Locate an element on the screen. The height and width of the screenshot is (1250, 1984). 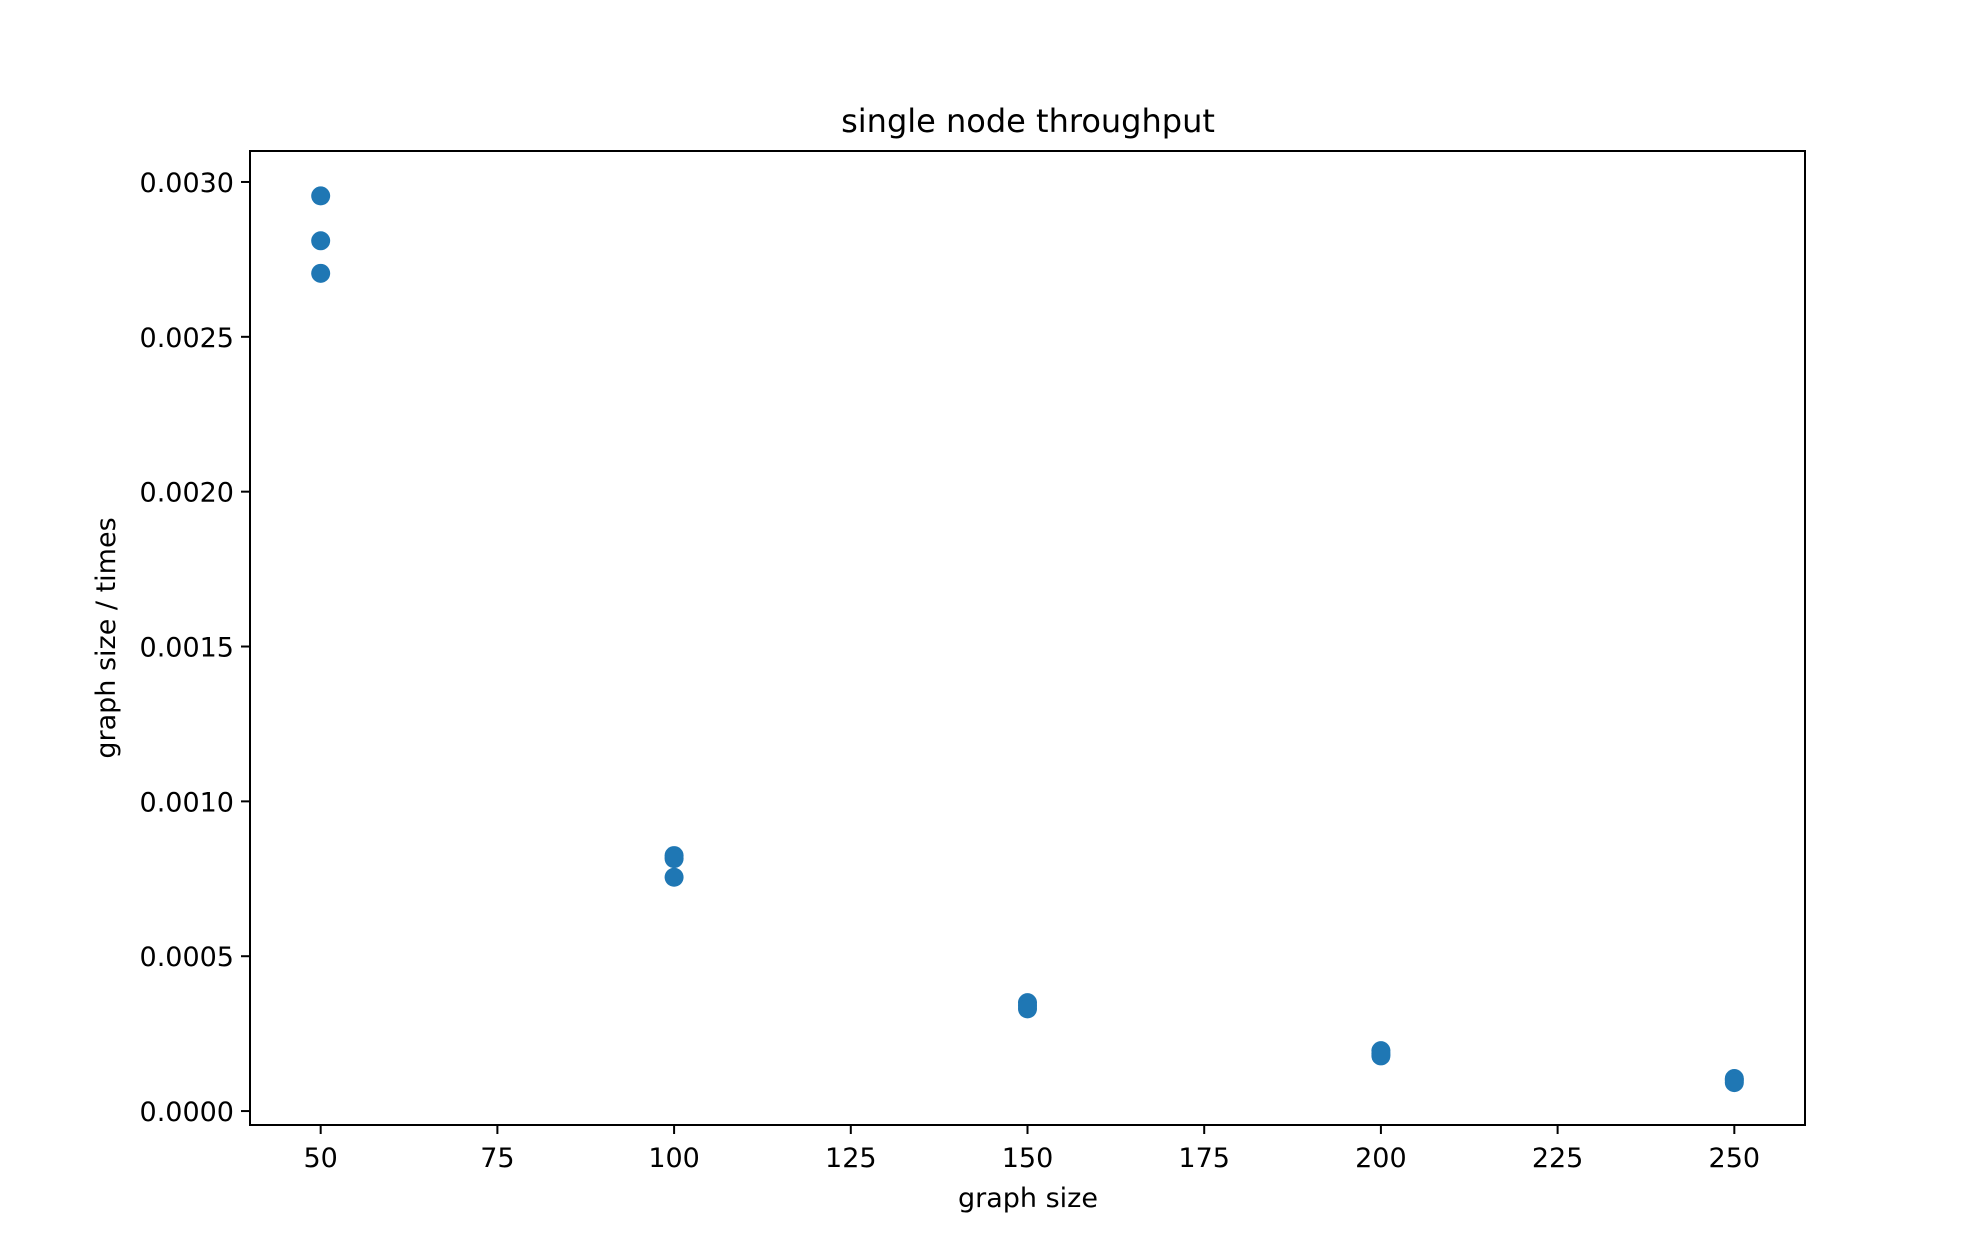
x-tick-label: 150 is located at coordinates (1028, 1158).